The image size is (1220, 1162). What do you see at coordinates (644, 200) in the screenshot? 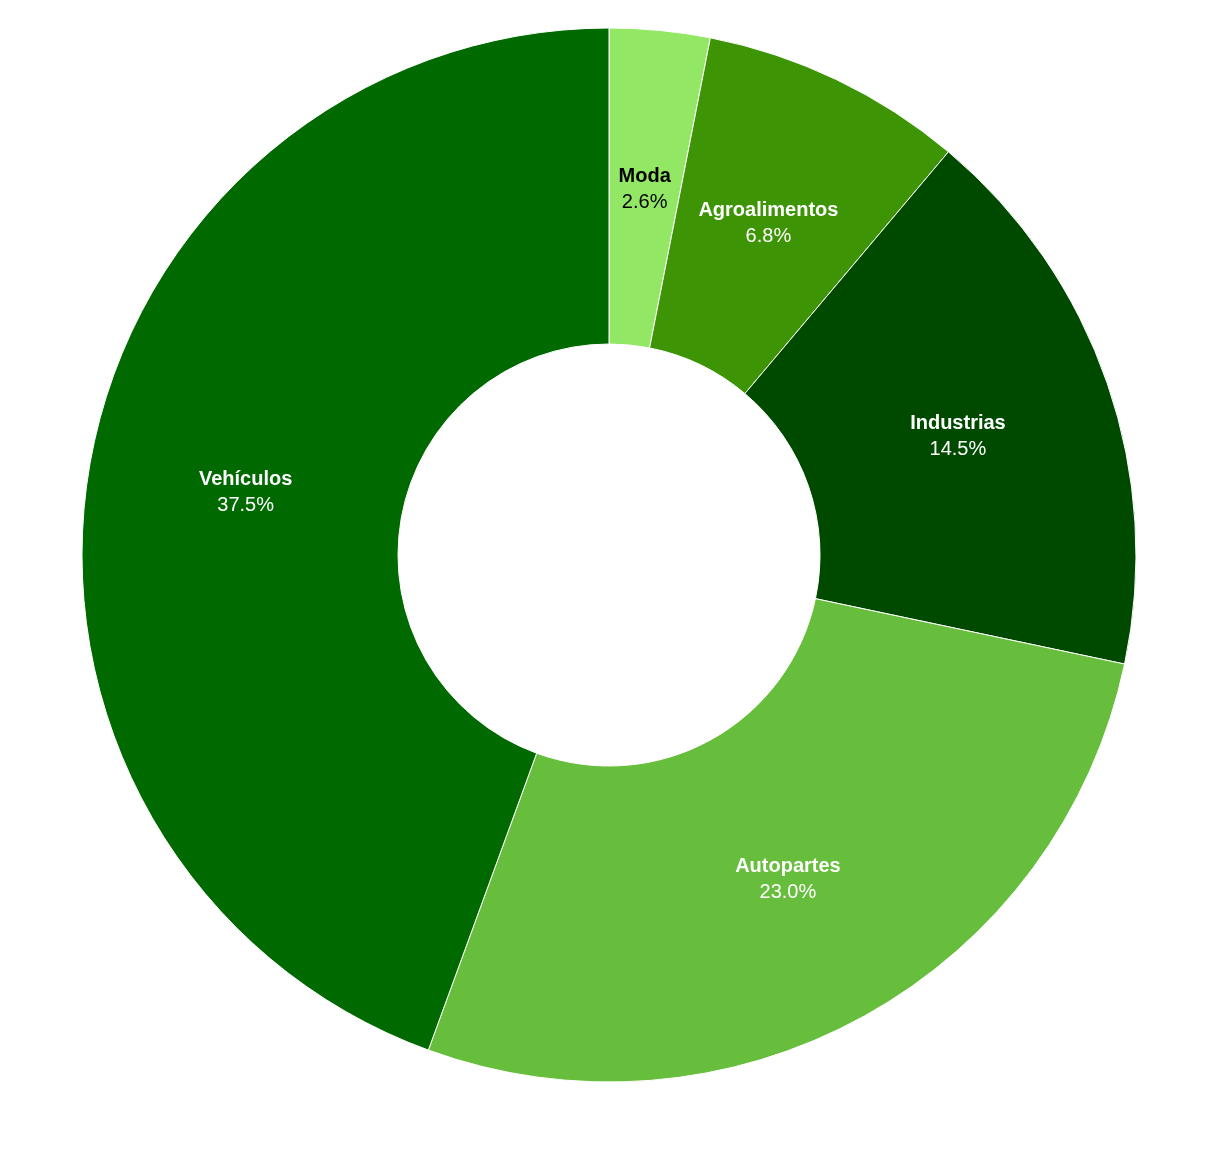
I see `data-label: 2.6%` at bounding box center [644, 200].